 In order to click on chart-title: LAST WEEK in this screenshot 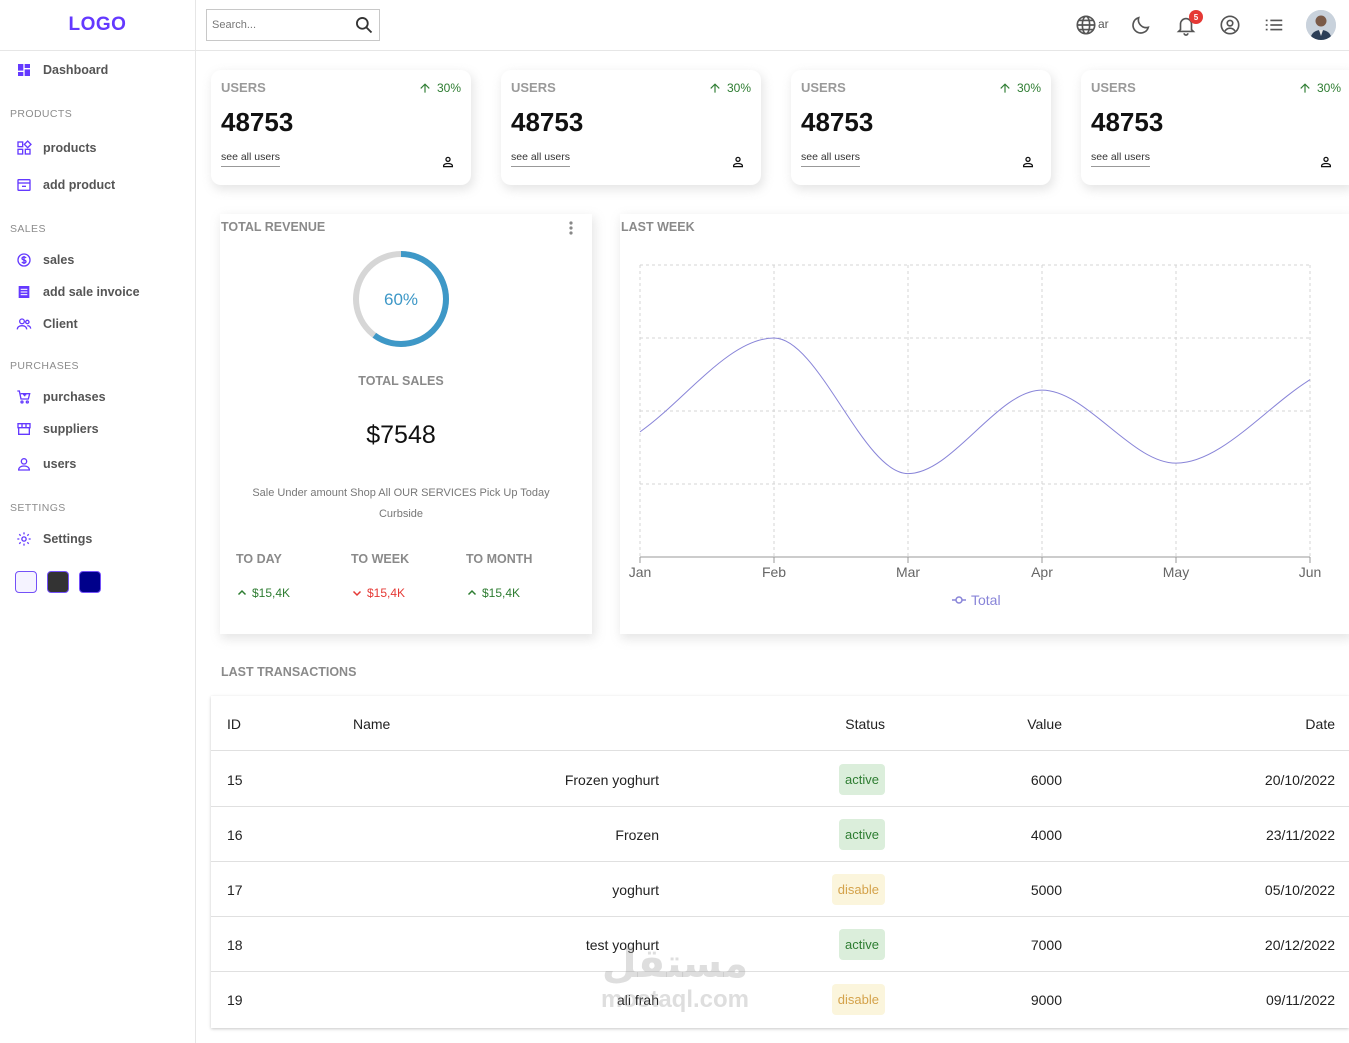, I will do `click(658, 227)`.